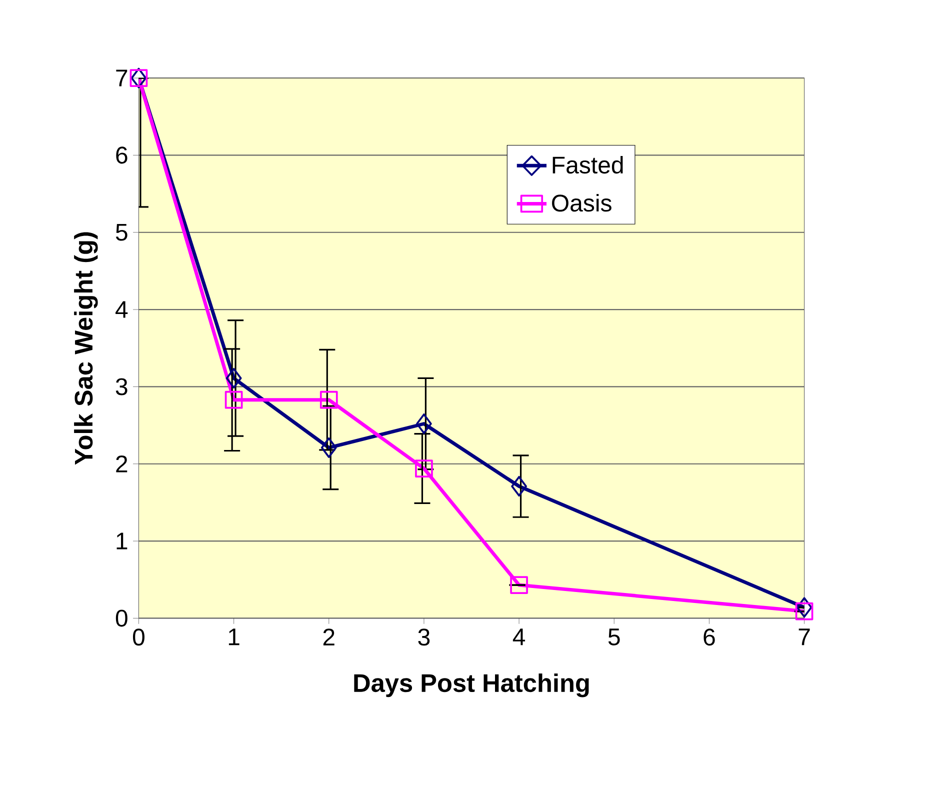 This screenshot has height=794, width=931. What do you see at coordinates (122, 541) in the screenshot?
I see `y-tick-label: 1` at bounding box center [122, 541].